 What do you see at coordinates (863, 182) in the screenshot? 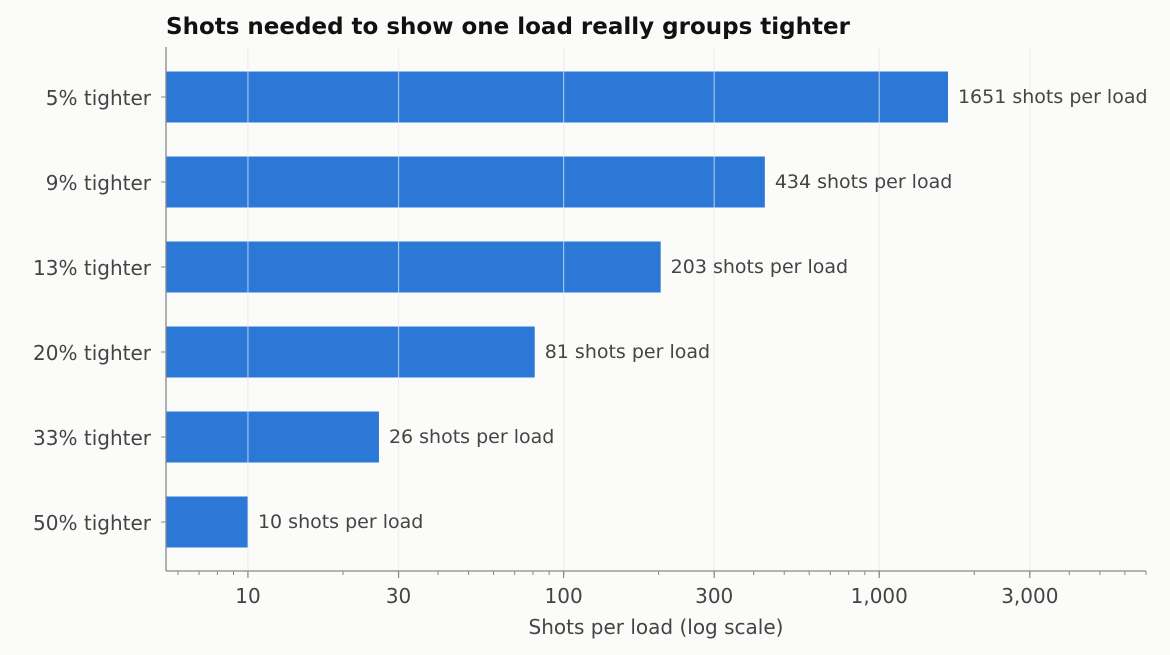
I see `value-label: 434 shots per load` at bounding box center [863, 182].